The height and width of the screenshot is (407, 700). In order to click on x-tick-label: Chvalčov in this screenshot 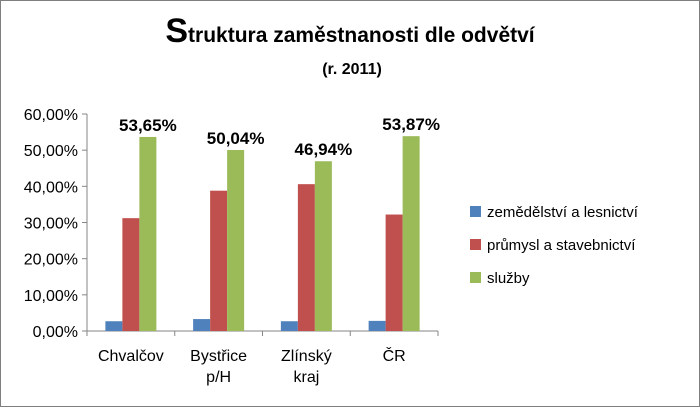, I will do `click(131, 356)`.